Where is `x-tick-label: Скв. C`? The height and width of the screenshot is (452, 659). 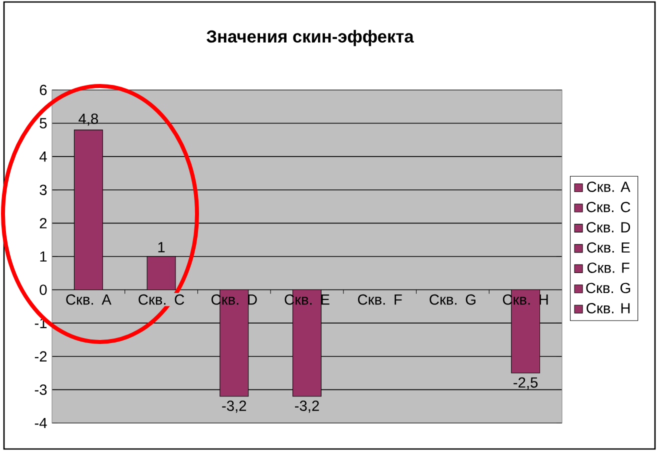 x-tick-label: Скв. C is located at coordinates (161, 299).